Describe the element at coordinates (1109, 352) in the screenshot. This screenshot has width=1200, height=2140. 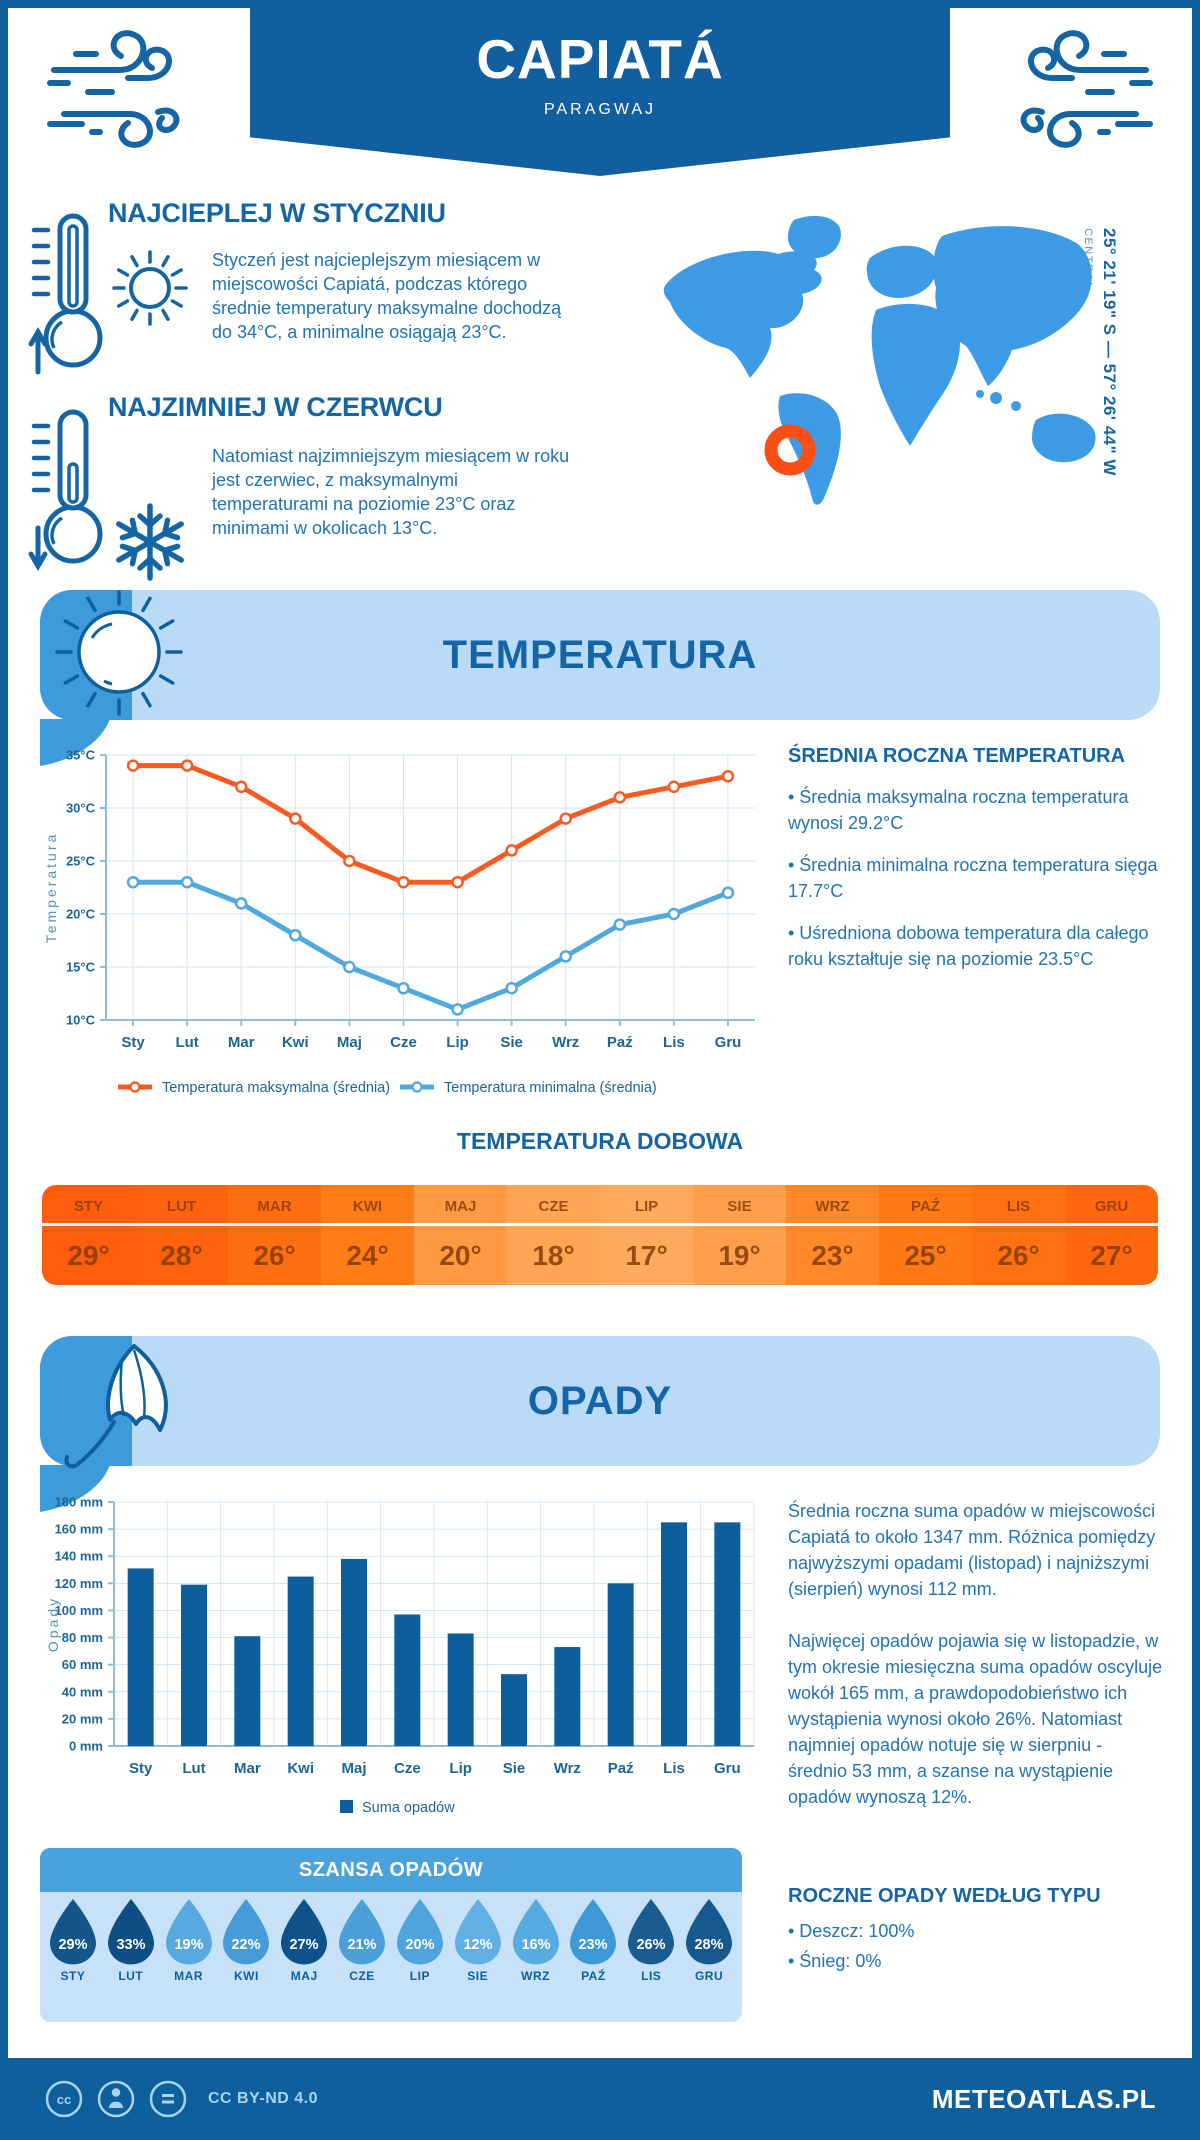
I see `coordinates-text: 25° 21' 19" S — 57° 26' 44" W` at that location.